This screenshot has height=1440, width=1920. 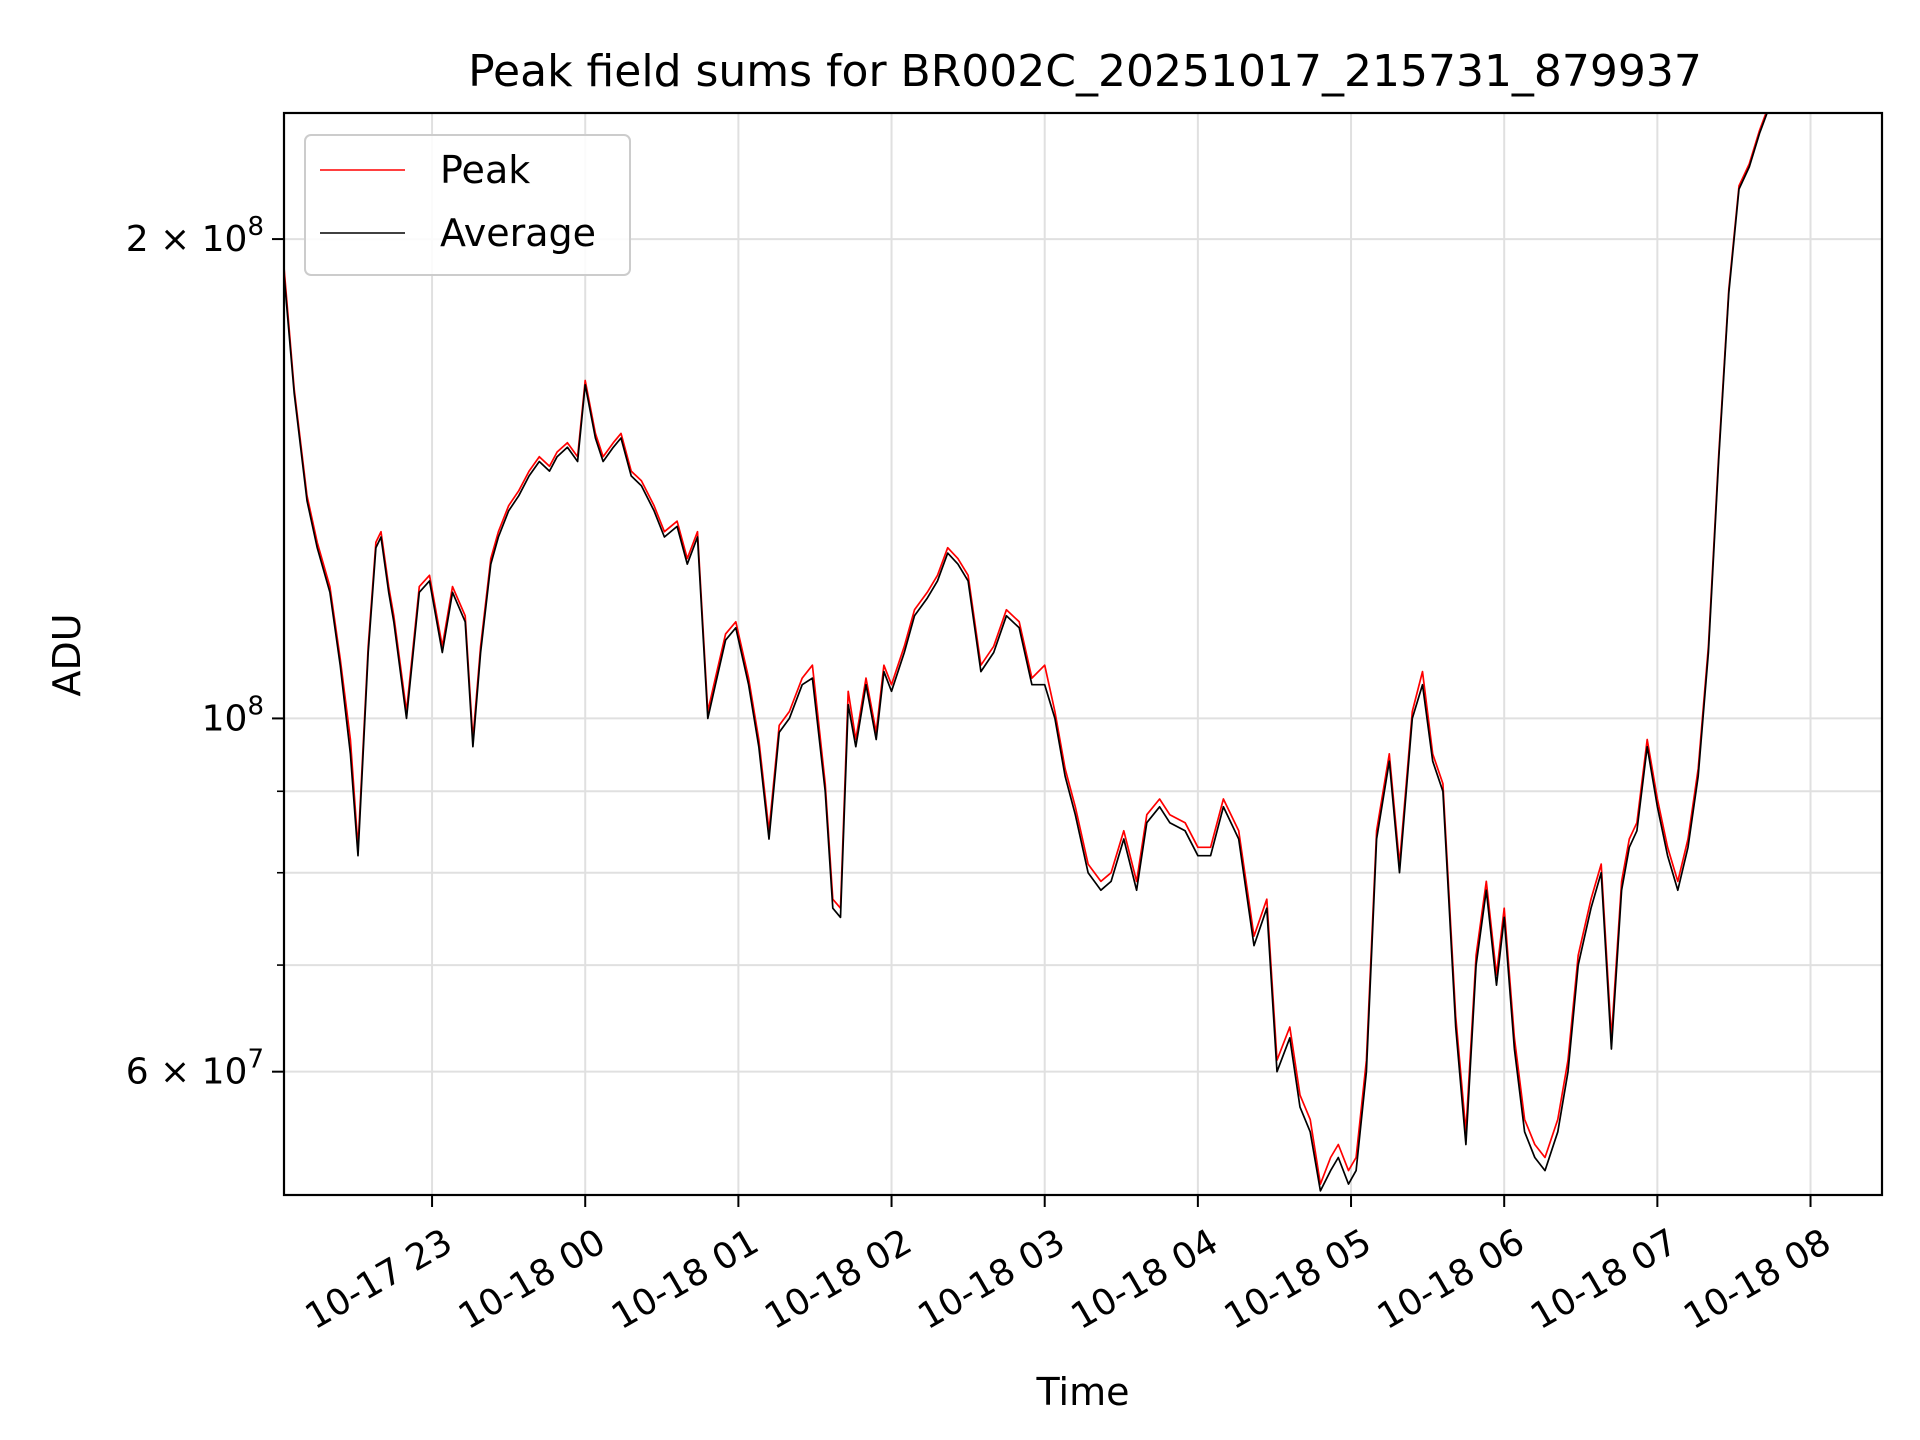 What do you see at coordinates (485, 170) in the screenshot?
I see `legend-label-peak: Peak` at bounding box center [485, 170].